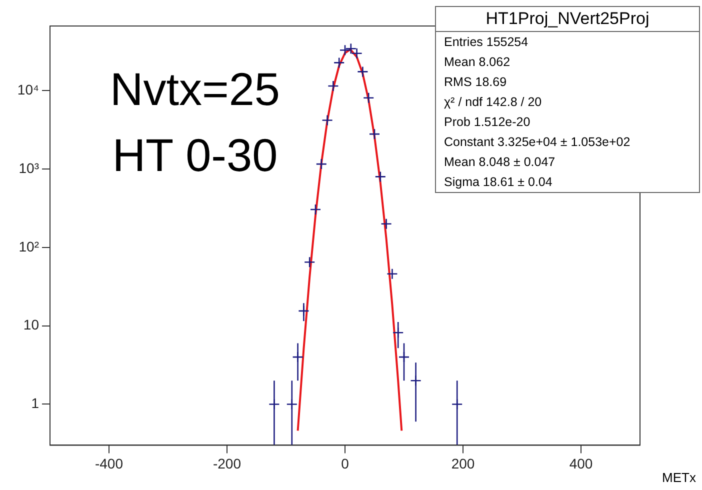 The height and width of the screenshot is (490, 702). I want to click on annotation: Nvtx=25, so click(195, 89).